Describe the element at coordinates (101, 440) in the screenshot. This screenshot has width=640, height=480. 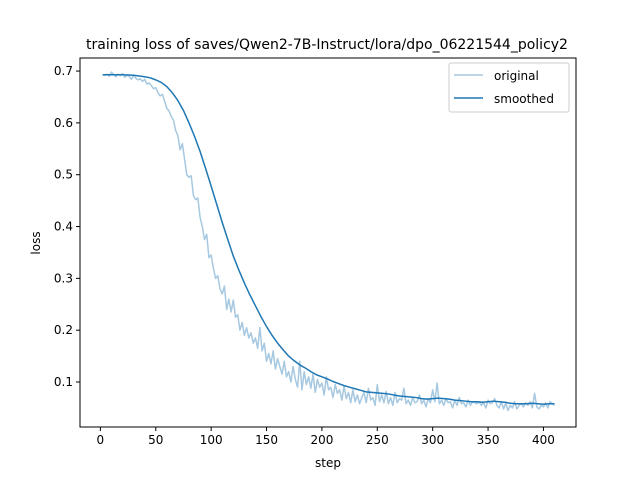
I see `x-tick-label: 0` at that location.